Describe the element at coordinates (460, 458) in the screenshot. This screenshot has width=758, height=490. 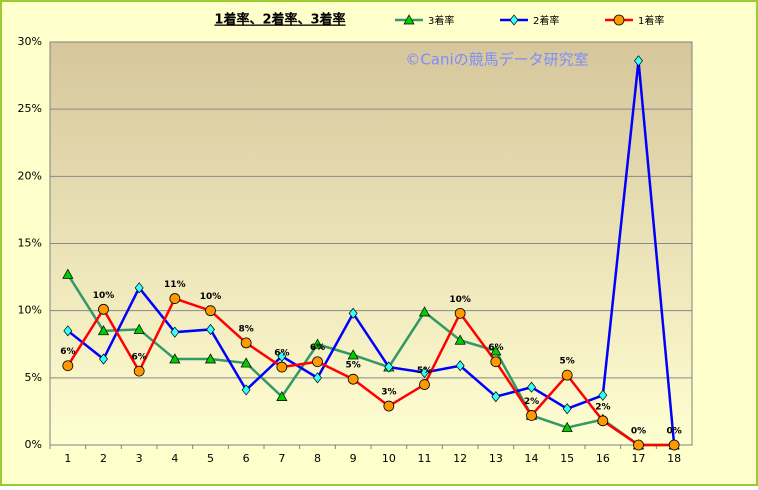
I see `x-tick-label: 12` at that location.